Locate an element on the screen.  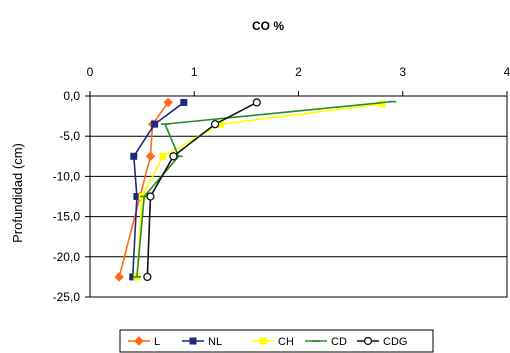
legend-label-ch: CH is located at coordinates (286, 342).